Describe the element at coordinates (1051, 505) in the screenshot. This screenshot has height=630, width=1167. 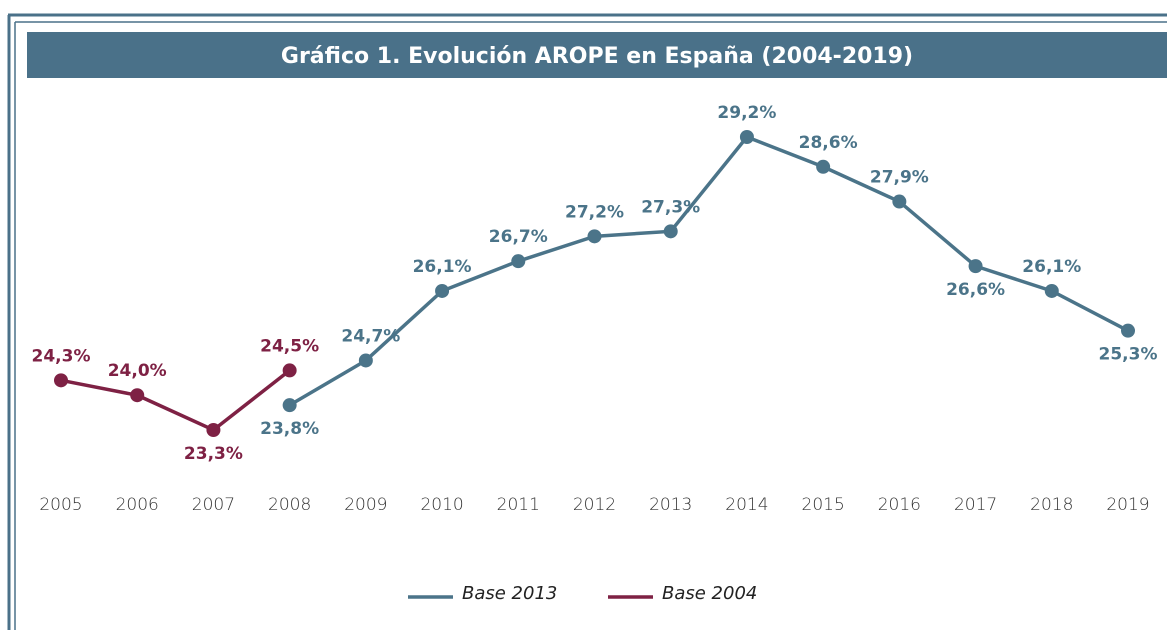
I see `x-tick-label: 2018` at that location.